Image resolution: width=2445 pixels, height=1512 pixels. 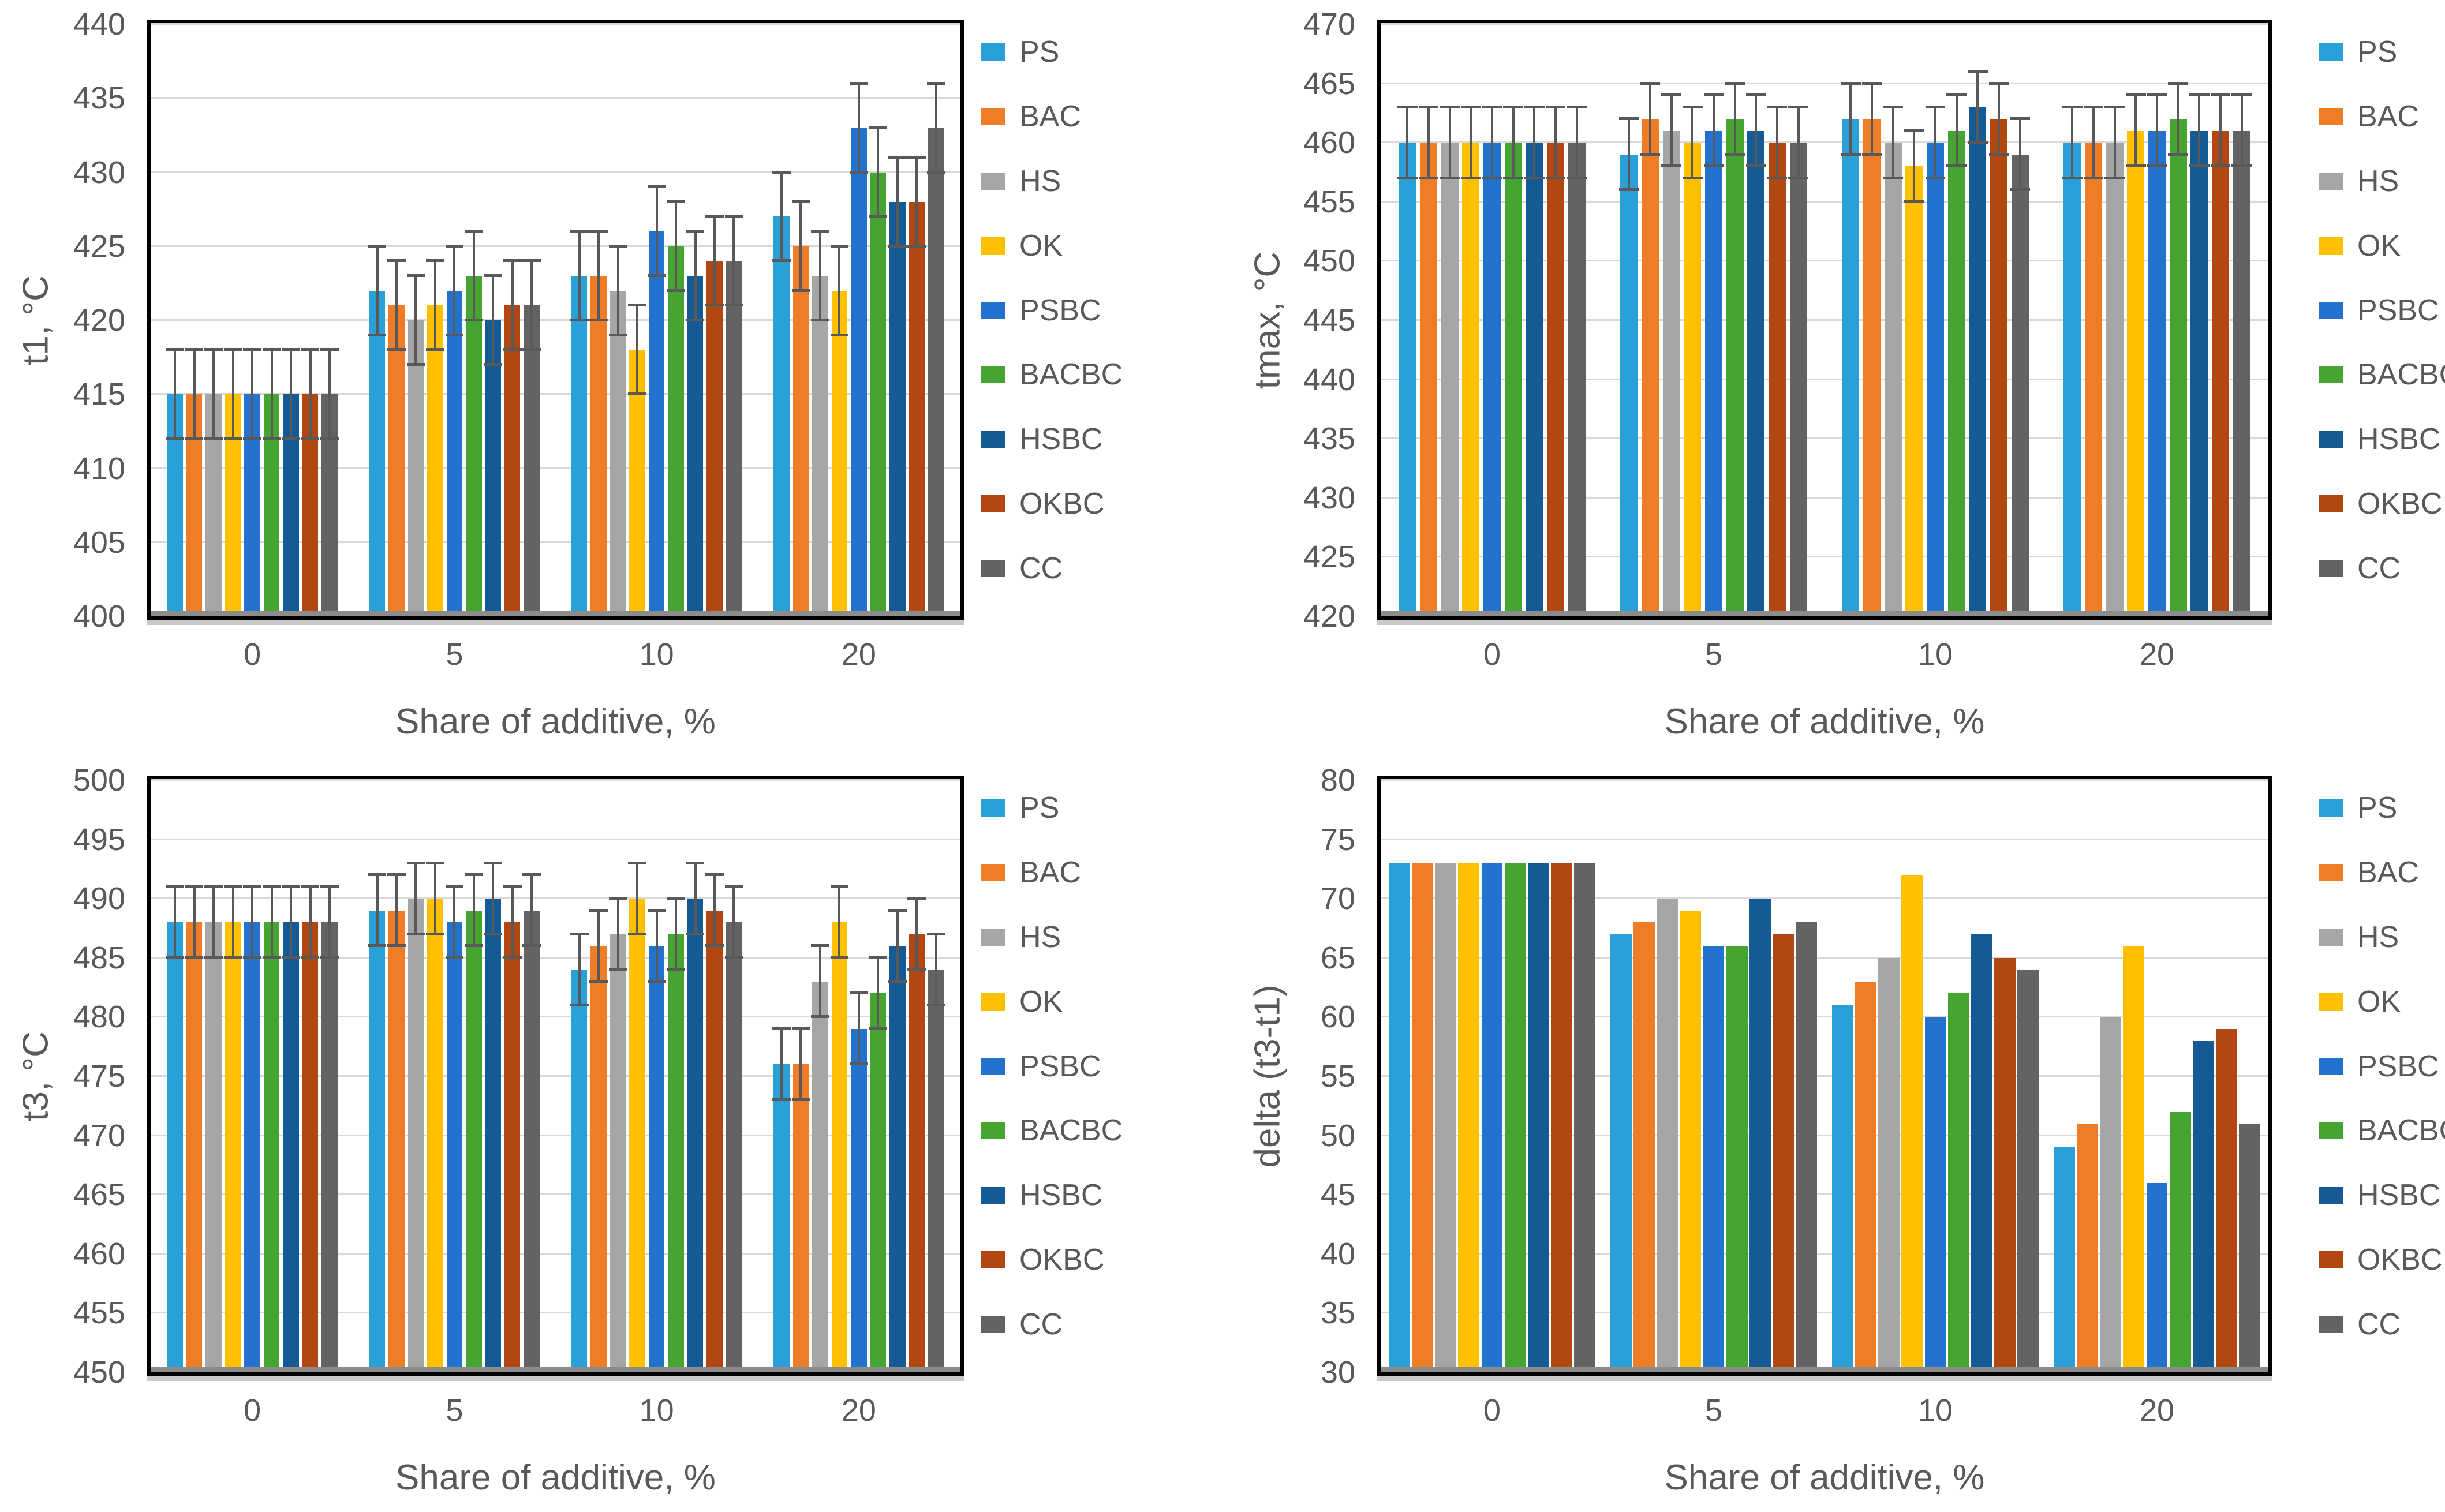 What do you see at coordinates (555, 1076) in the screenshot?
I see `plot-area` at bounding box center [555, 1076].